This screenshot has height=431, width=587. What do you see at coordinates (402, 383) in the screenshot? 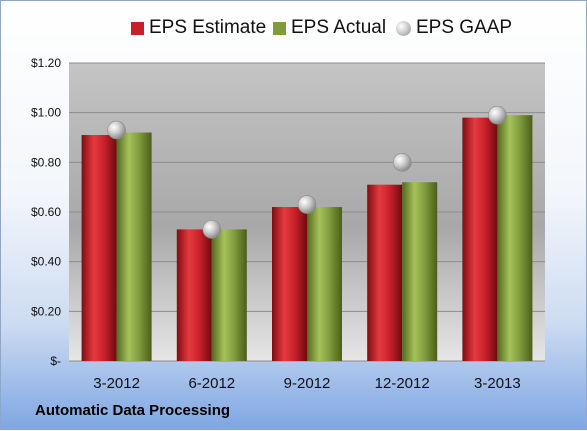
I see `x-tick-label: 12-2012` at bounding box center [402, 383].